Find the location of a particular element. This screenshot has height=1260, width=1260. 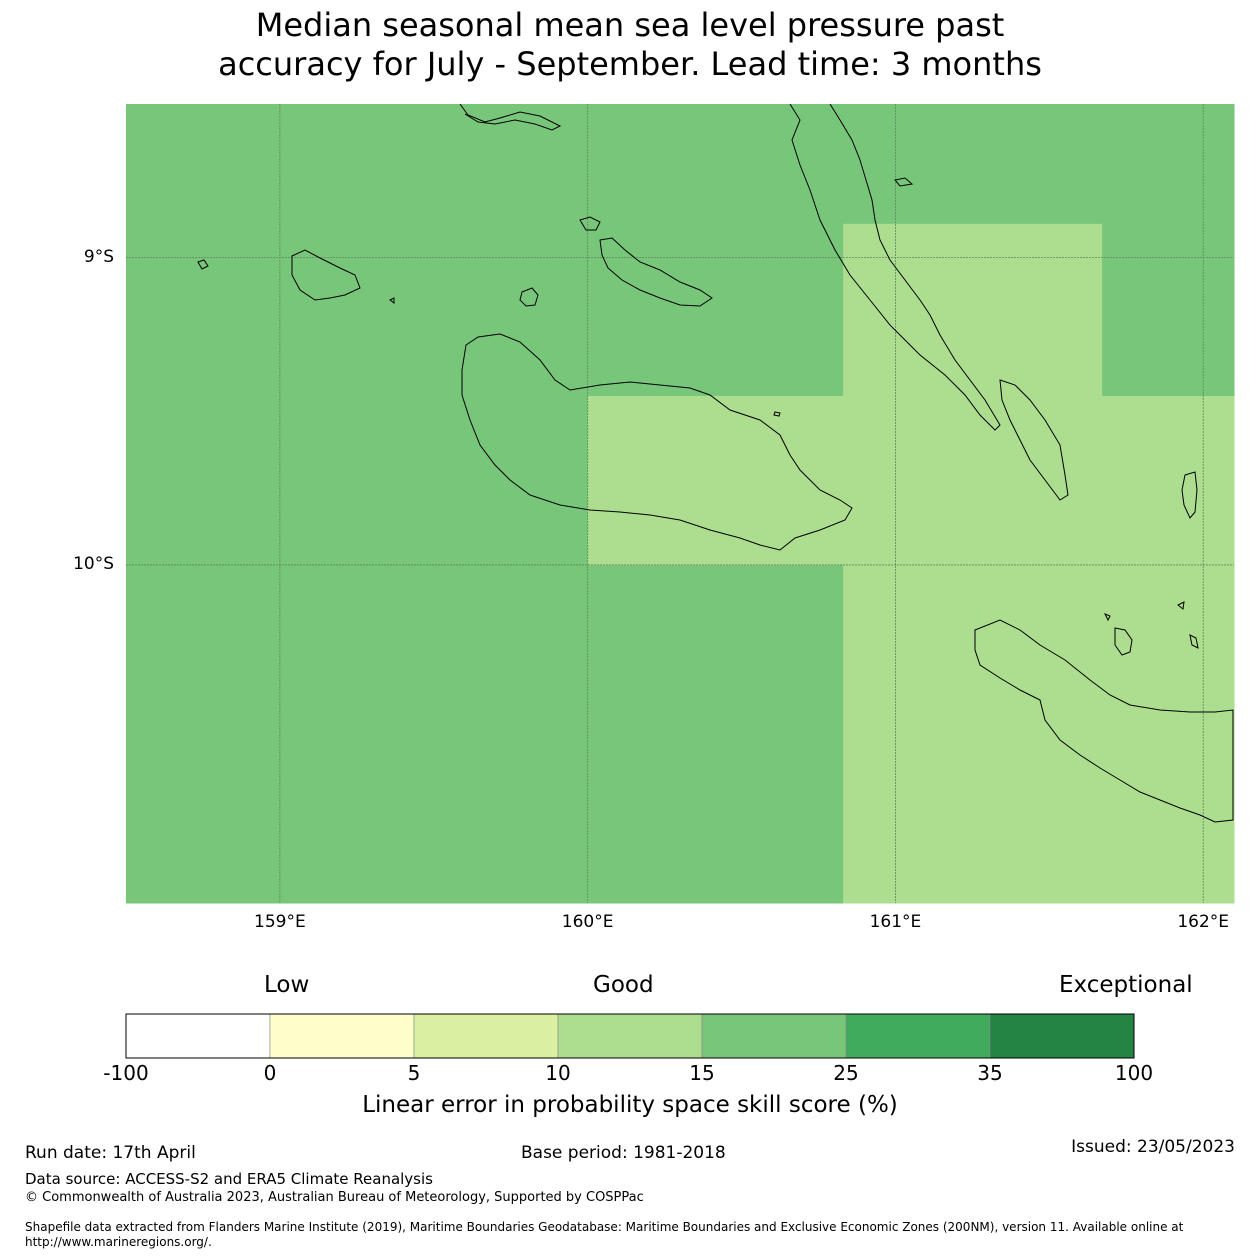

lat-tick-label: 9°S is located at coordinates (98, 256).